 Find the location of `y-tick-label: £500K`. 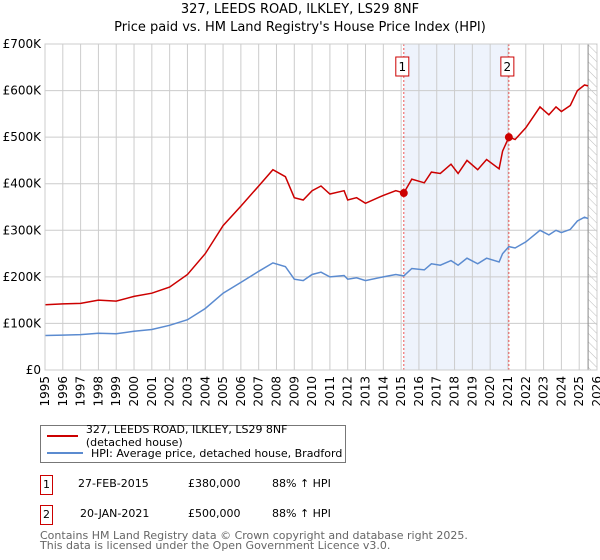

y-tick-label: £500K is located at coordinates (23, 137).